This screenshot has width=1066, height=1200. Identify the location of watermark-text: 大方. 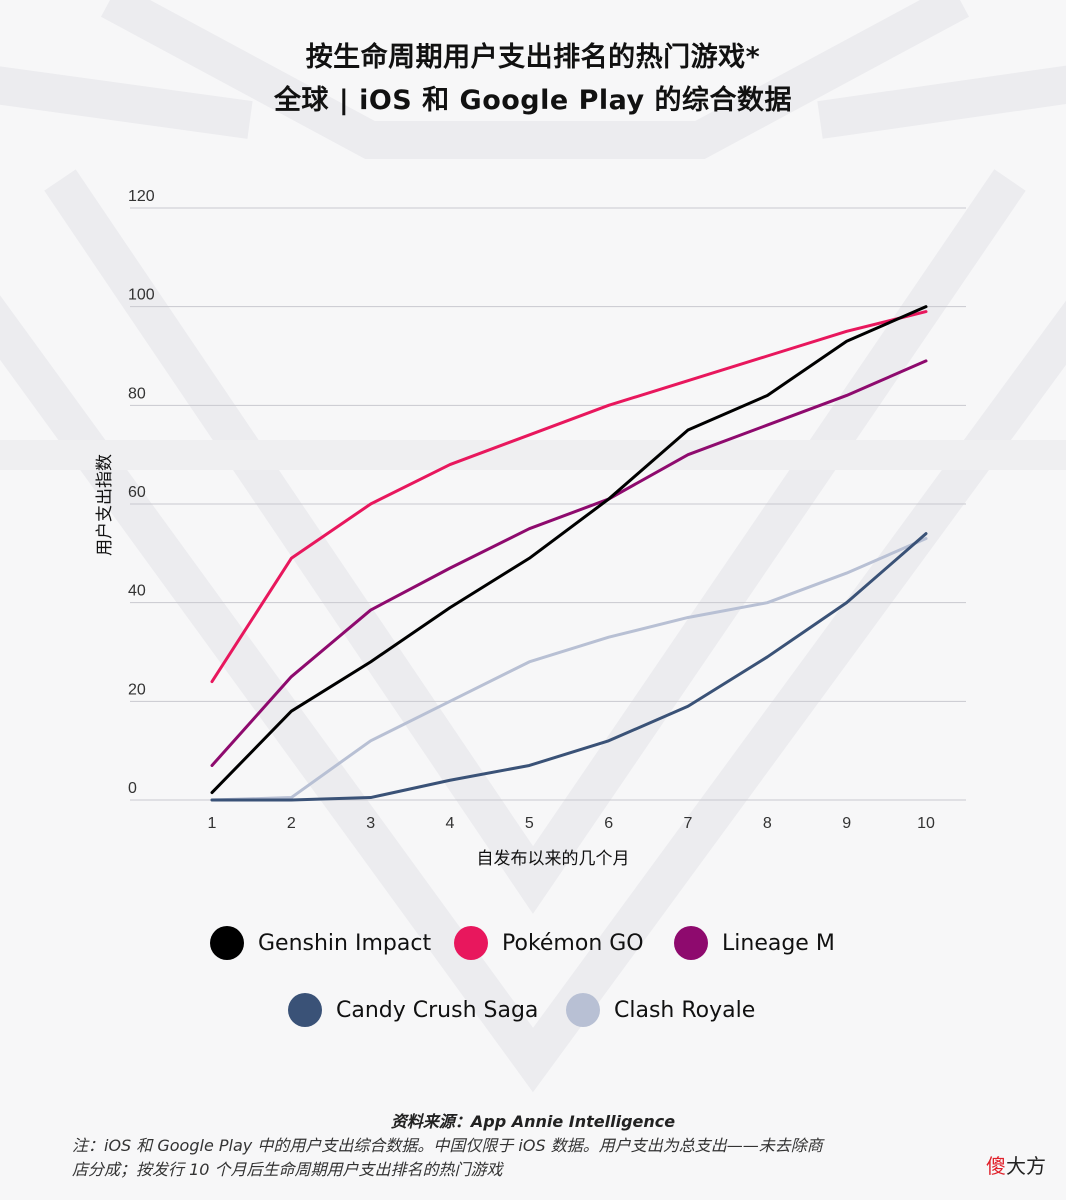
(1026, 1166).